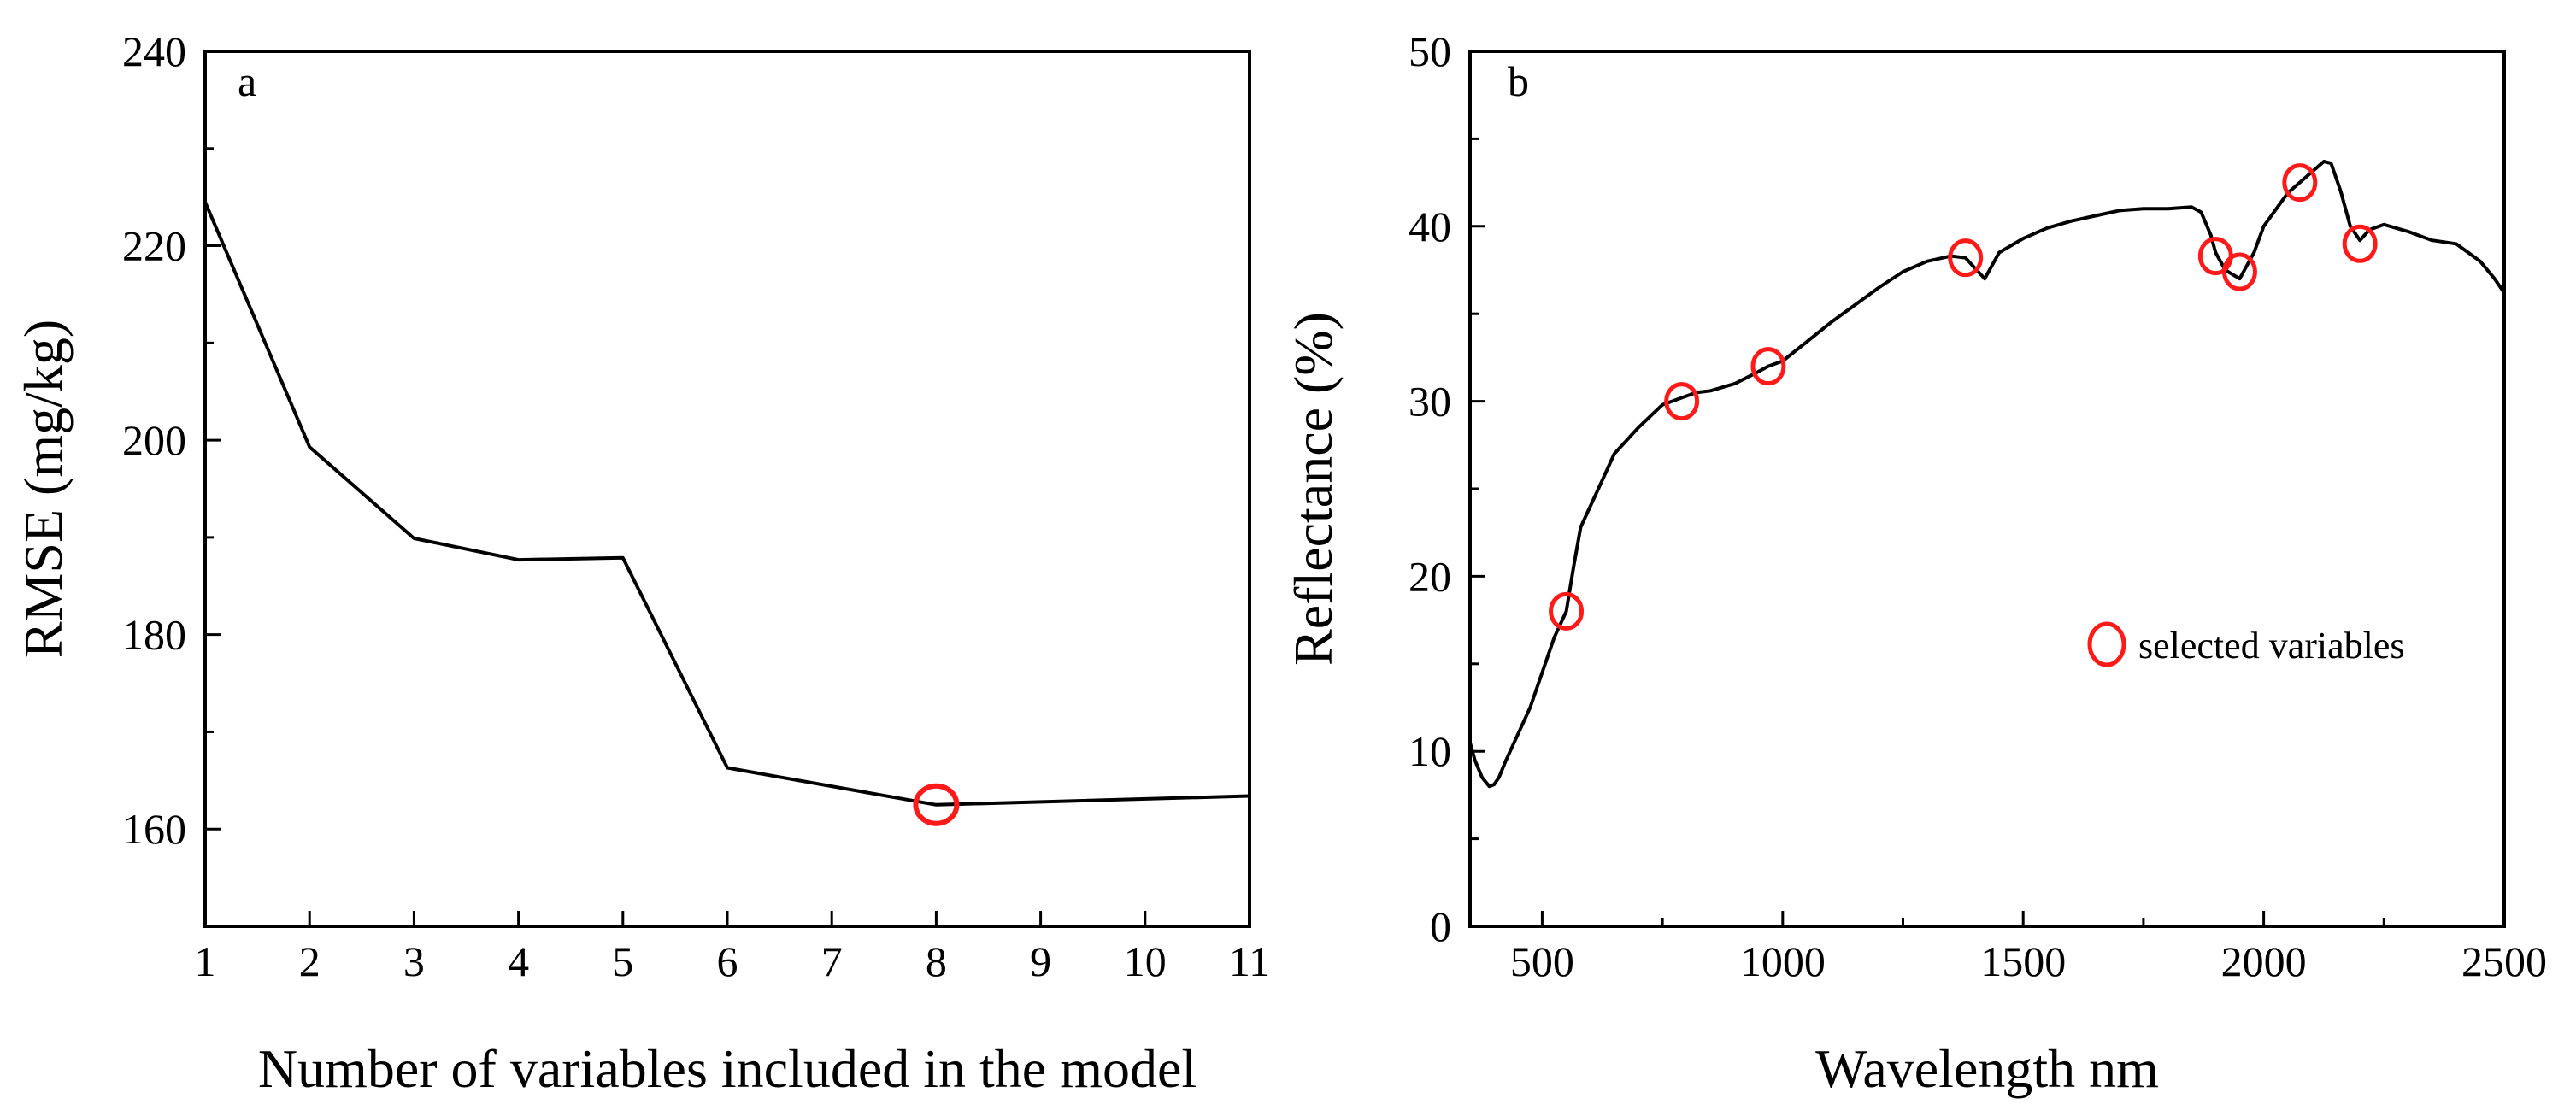 This screenshot has height=1116, width=2576. I want to click on y-axis-title-a: RMSE (mg/kg), so click(43, 489).